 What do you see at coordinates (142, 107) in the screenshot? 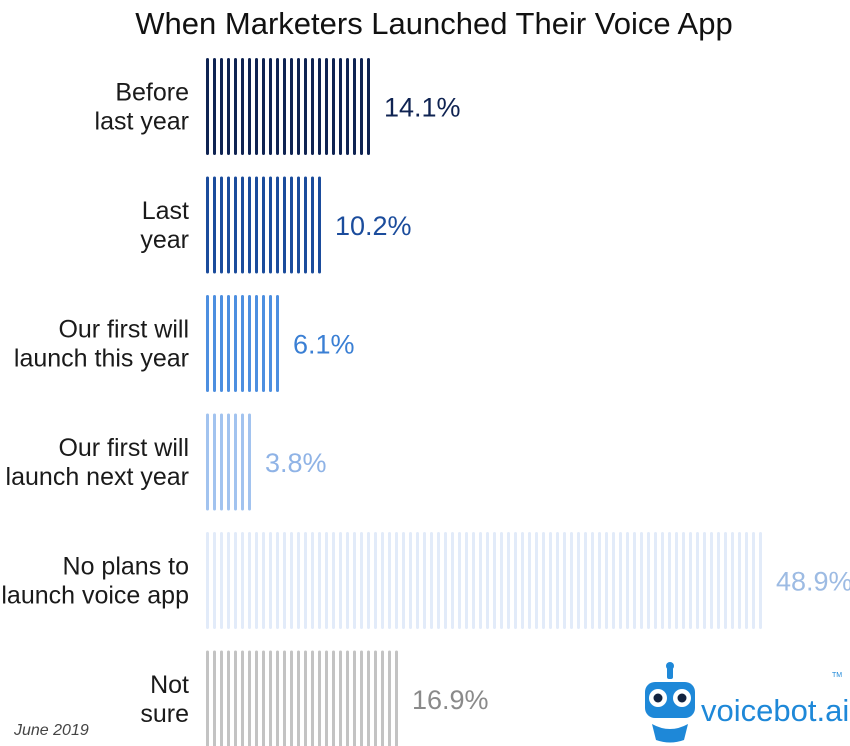
I see `category-label: Before last year` at bounding box center [142, 107].